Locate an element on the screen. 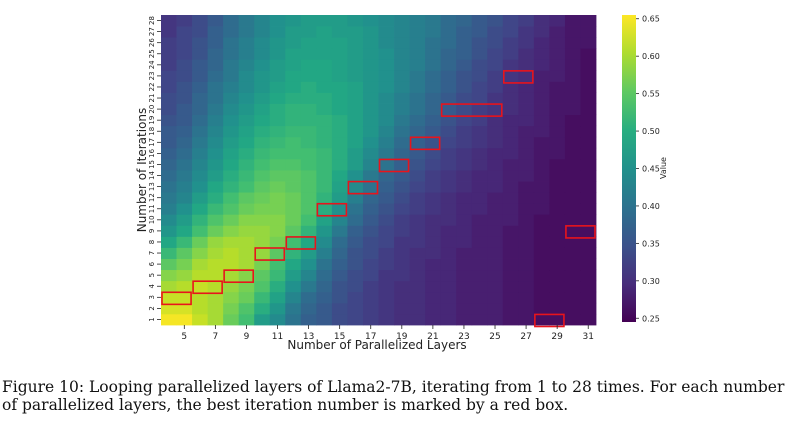 This screenshot has height=428, width=800. colorbar-gradient is located at coordinates (629, 168).